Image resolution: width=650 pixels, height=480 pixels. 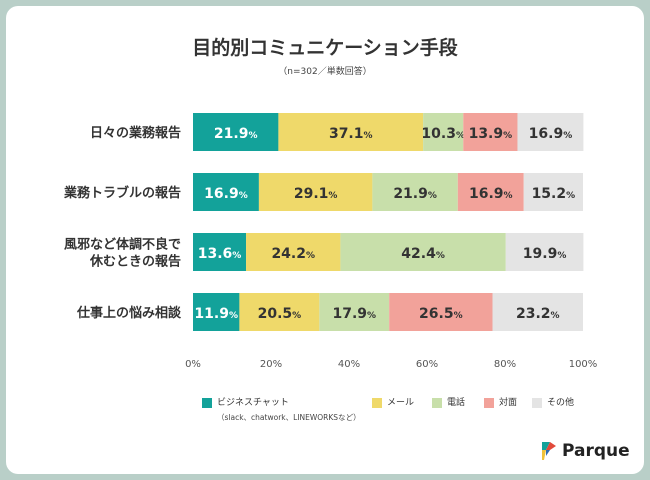 I want to click on category-label: 仕事上の悩み相談, so click(x=129, y=313).